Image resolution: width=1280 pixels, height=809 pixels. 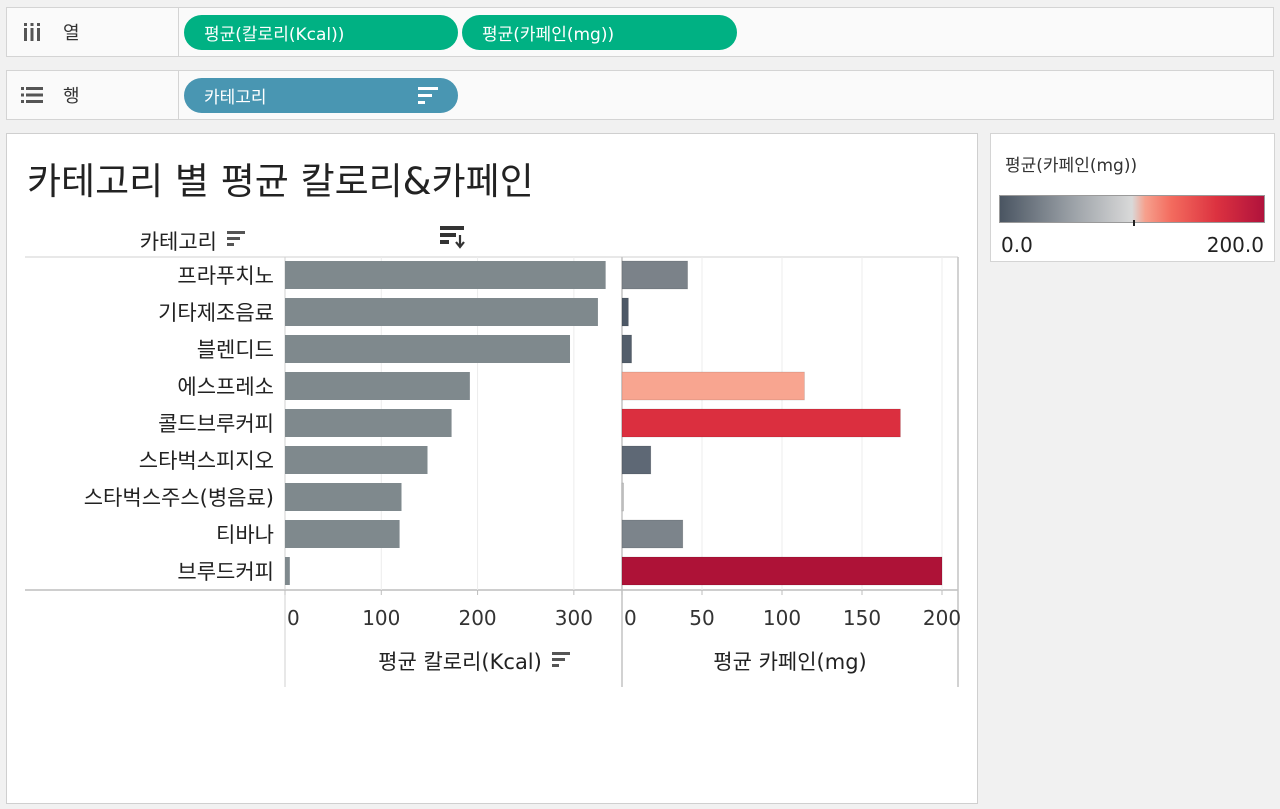 I want to click on calorie-tick-label: 200, so click(x=477, y=618).